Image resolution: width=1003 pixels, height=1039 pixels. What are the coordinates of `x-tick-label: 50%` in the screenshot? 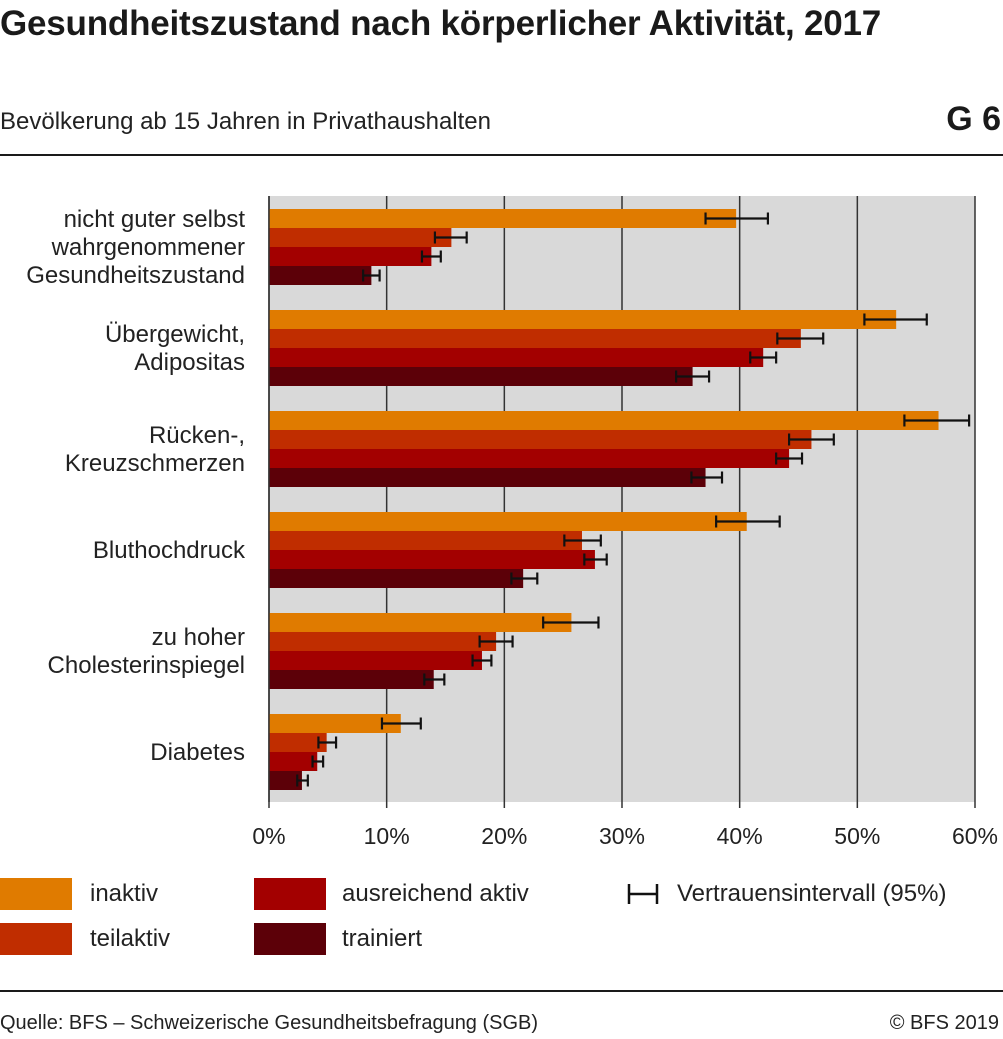 It's located at (857, 836).